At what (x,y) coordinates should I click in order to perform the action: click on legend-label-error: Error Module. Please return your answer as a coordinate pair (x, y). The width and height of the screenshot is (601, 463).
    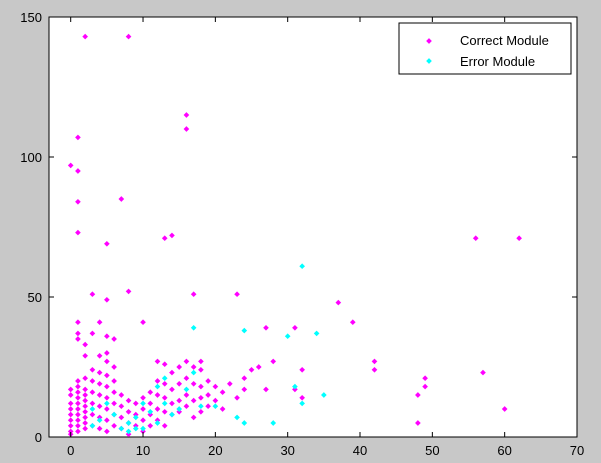
    Looking at the image, I should click on (497, 61).